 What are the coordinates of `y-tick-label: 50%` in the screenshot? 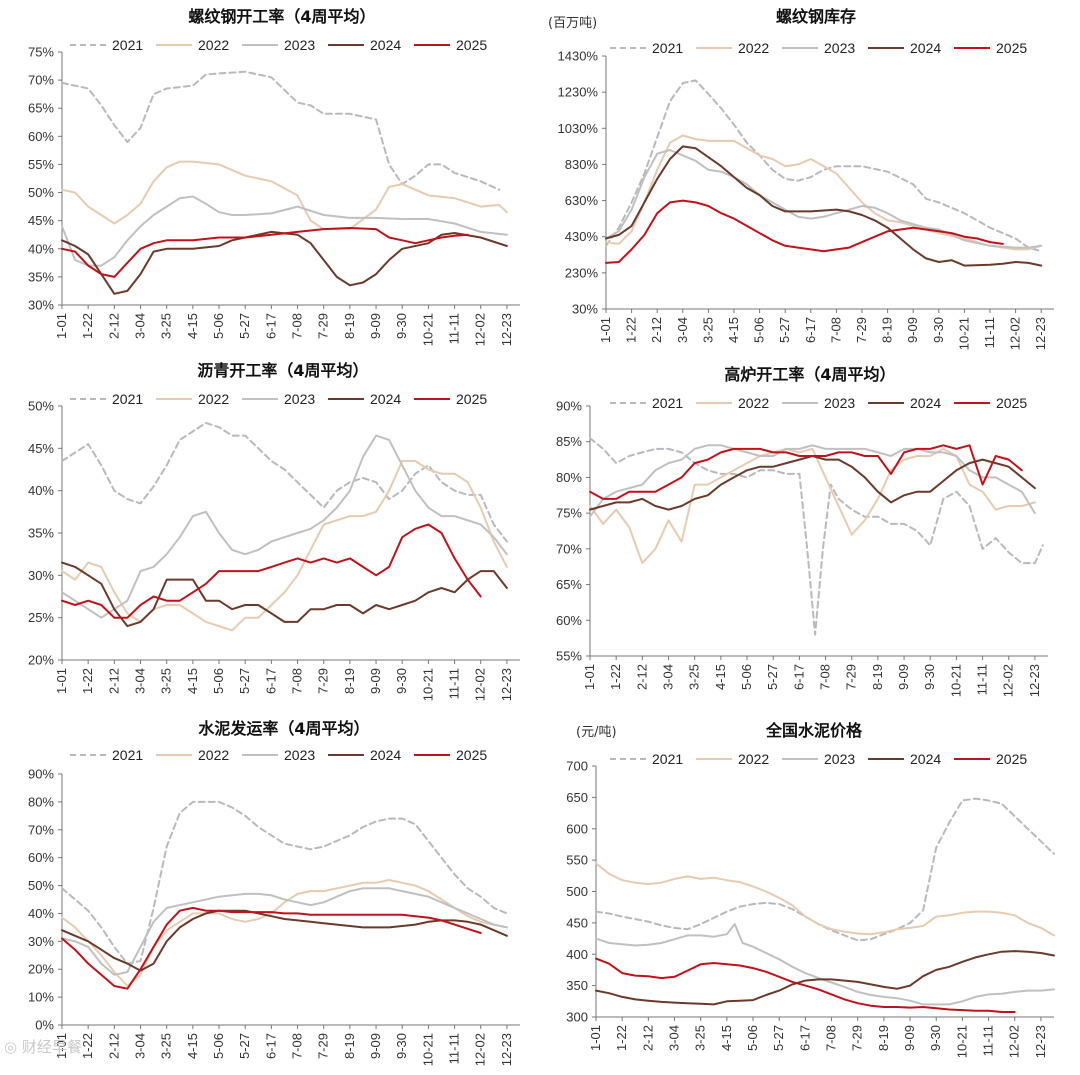 It's located at (41, 192).